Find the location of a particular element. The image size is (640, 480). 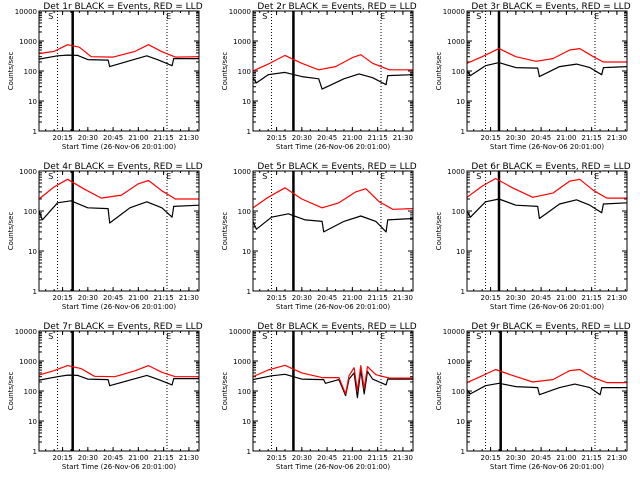

chart-title: Det 3r BLACK = Events, RED = LLD is located at coordinates (550, 7).